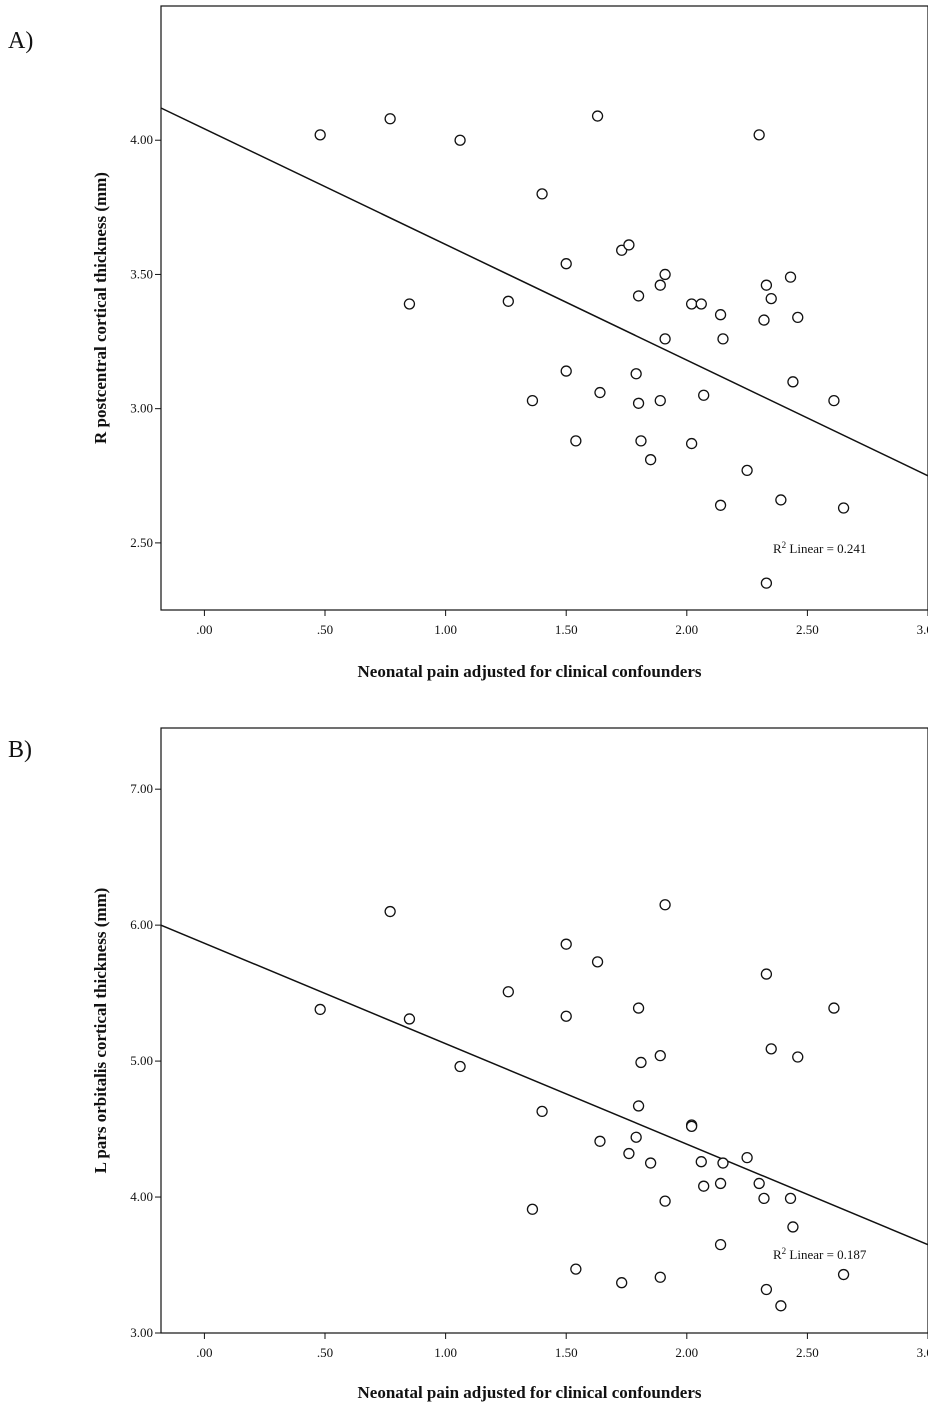 The image size is (928, 1405). Describe the element at coordinates (100, 1031) in the screenshot. I see `y-axis-label: L pars orbitalis cortical thickness (mm)` at that location.